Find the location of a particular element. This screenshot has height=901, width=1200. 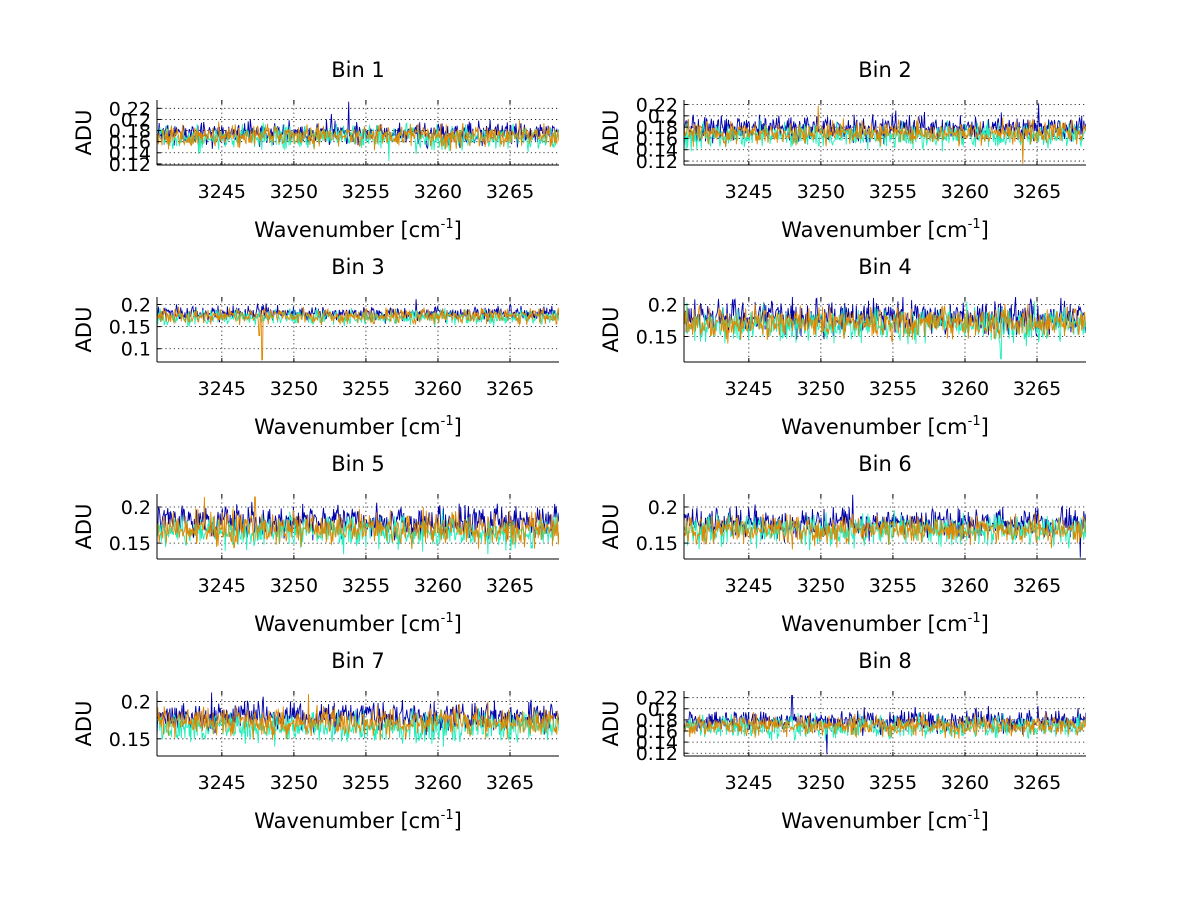

y-tick-label: 0.14 is located at coordinates (657, 743).